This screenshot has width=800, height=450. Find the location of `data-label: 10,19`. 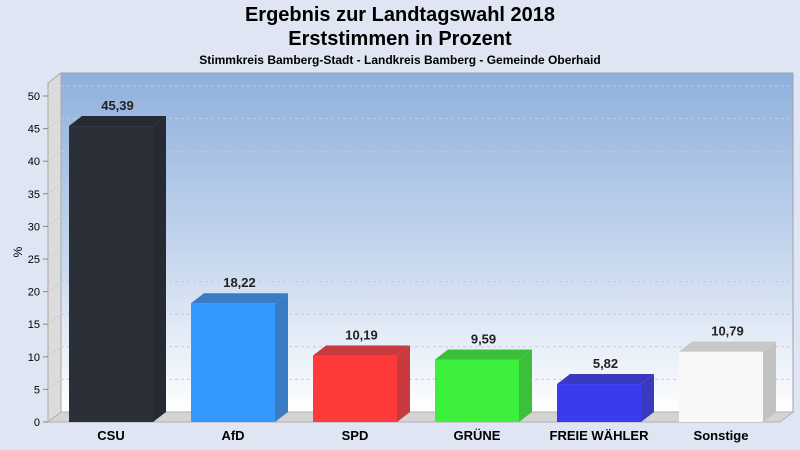

data-label: 10,19 is located at coordinates (361, 335).